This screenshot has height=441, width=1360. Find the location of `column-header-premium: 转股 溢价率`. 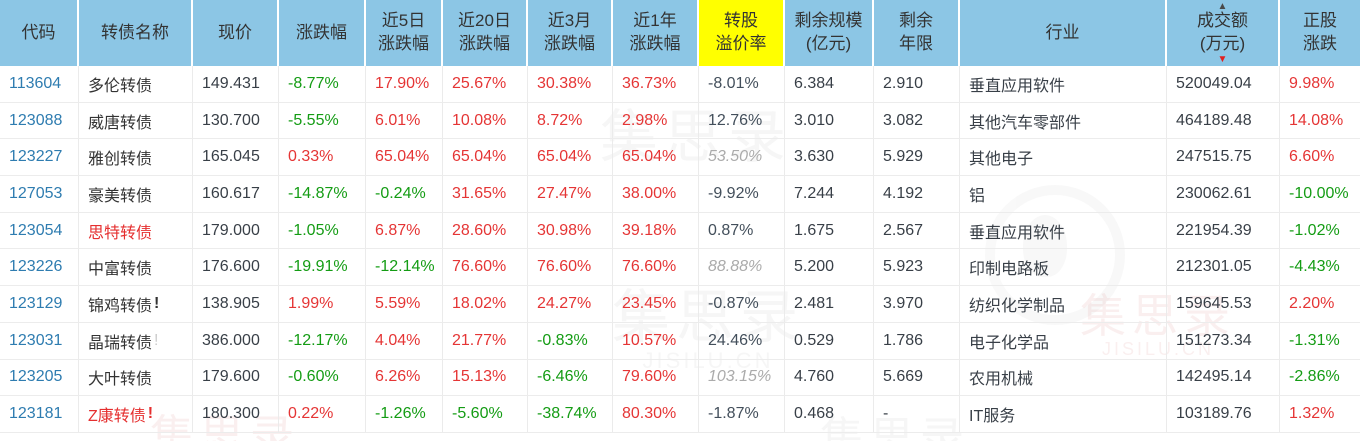

column-header-premium: 转股 溢价率 is located at coordinates (742, 33).